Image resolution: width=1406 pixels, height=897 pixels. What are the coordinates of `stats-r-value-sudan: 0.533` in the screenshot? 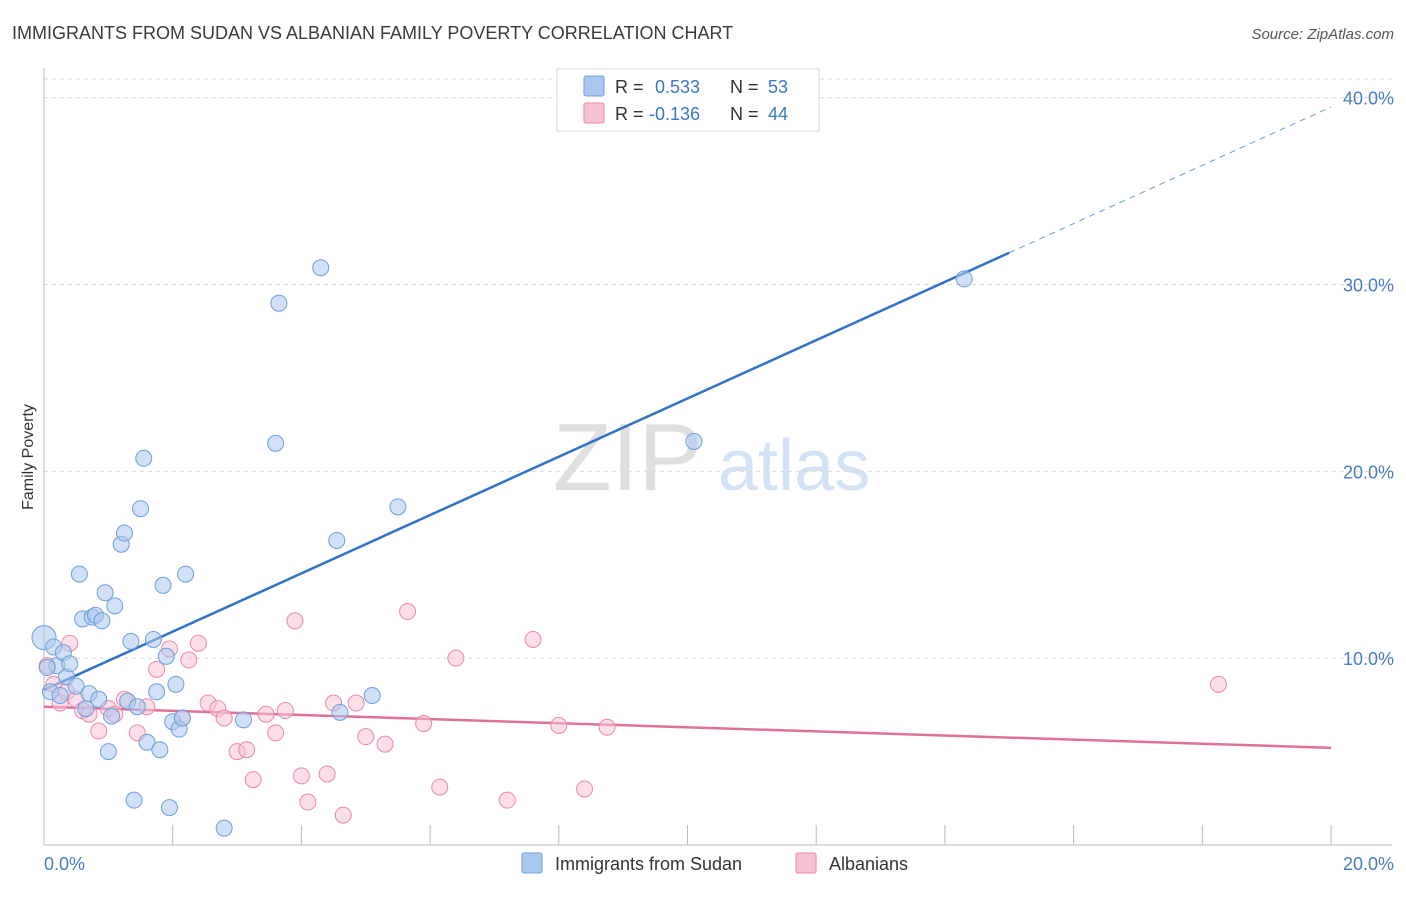 It's located at (677, 87).